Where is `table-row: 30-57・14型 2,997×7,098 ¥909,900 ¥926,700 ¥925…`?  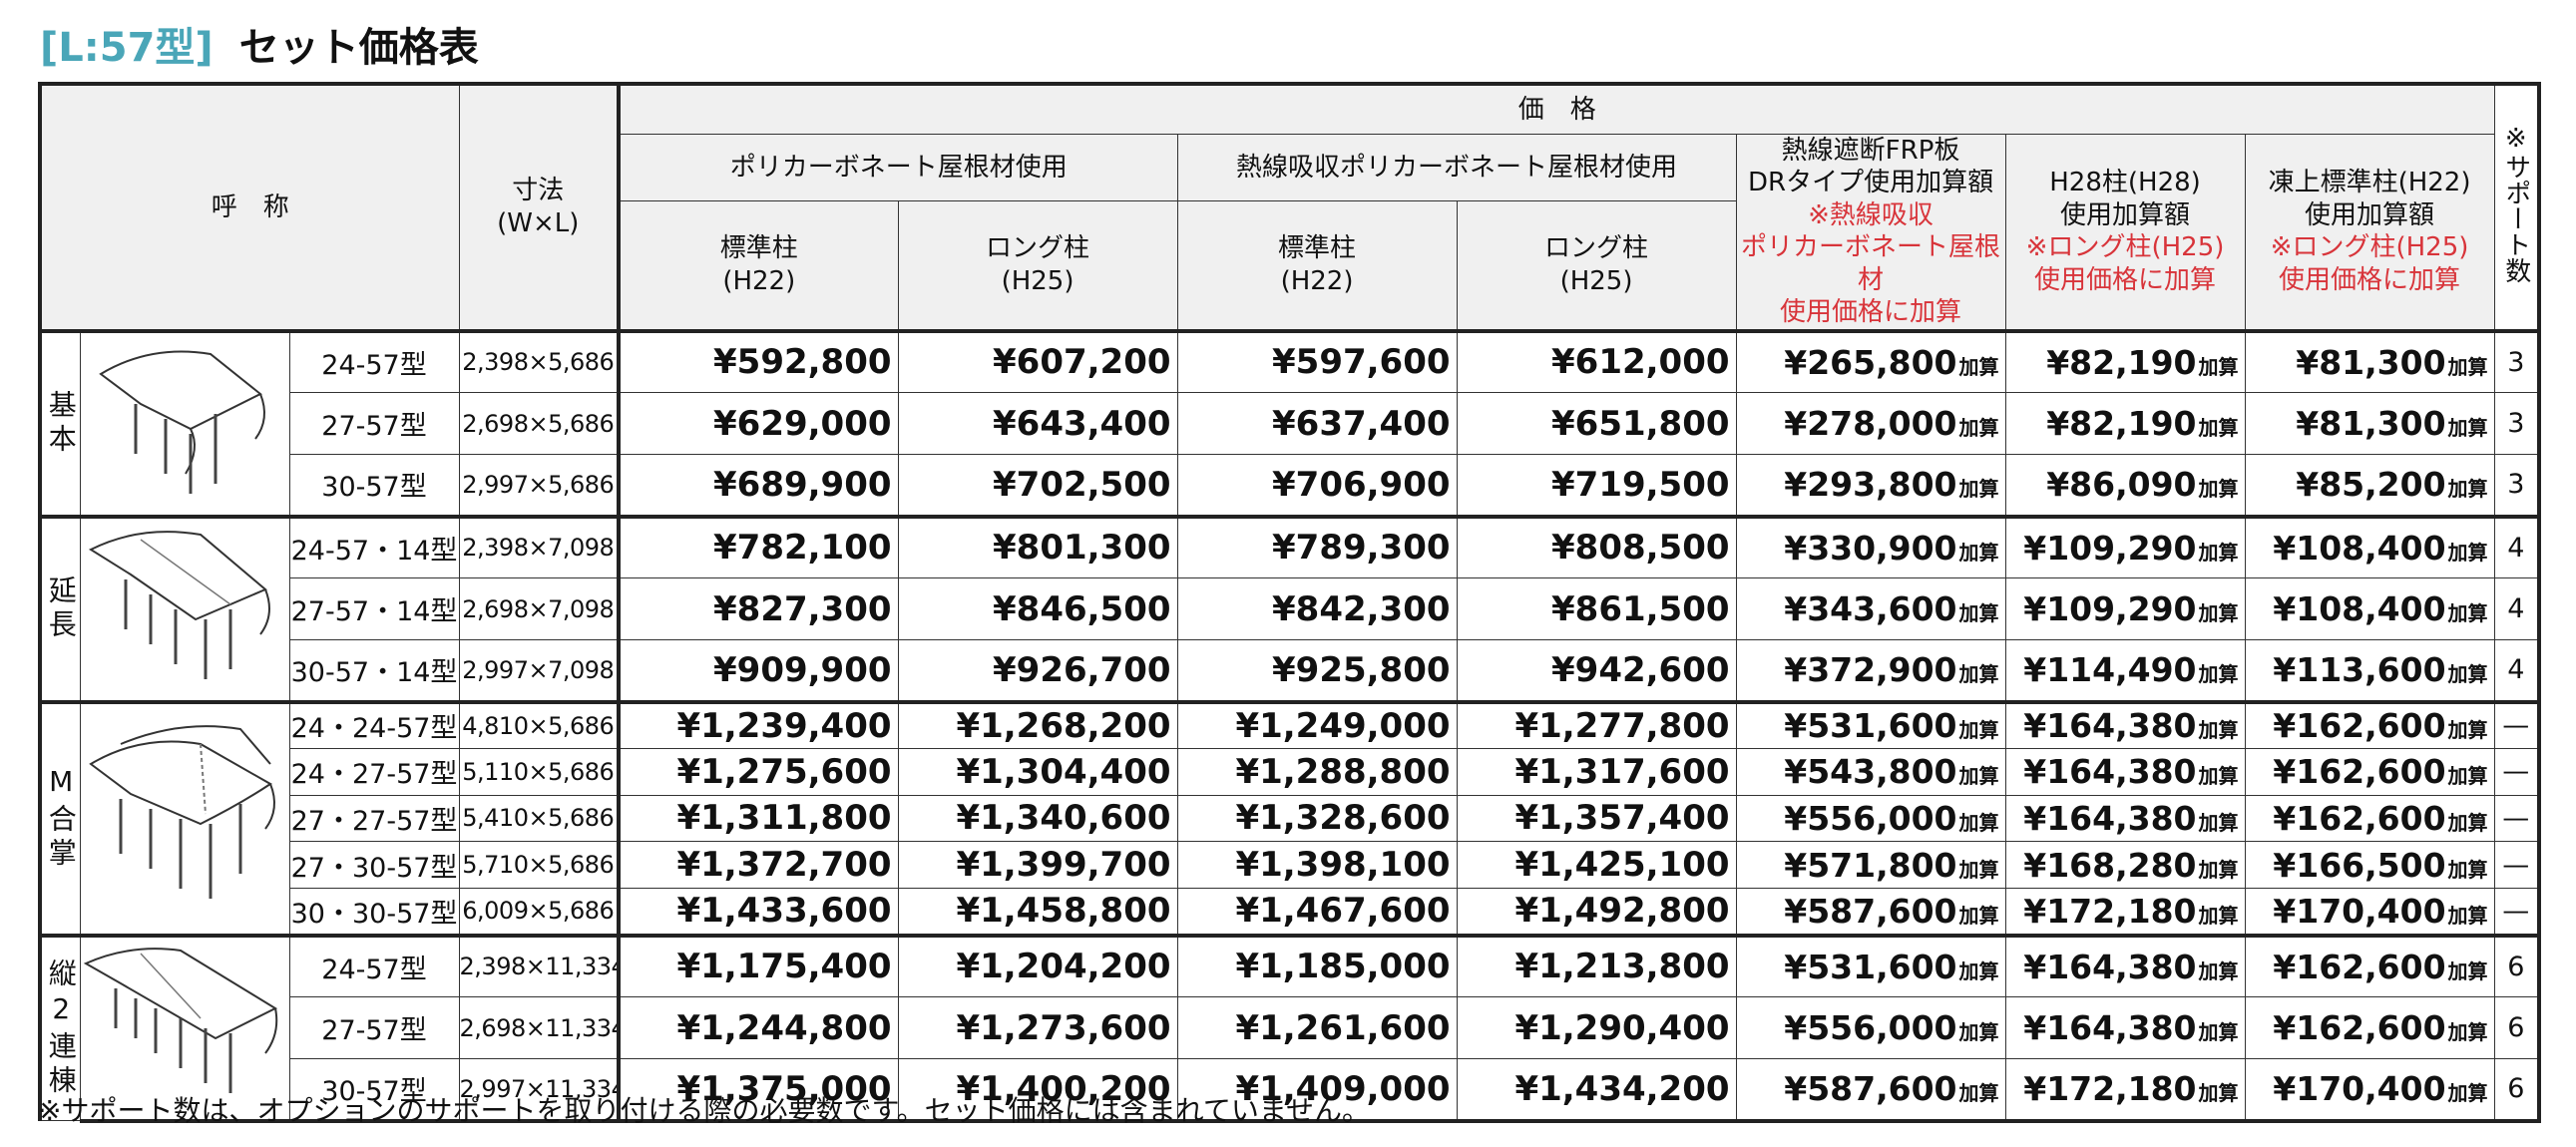
table-row: 30-57・14型 2,997×7,098 ¥909,900 ¥926,700 ¥925… is located at coordinates (1291, 670).